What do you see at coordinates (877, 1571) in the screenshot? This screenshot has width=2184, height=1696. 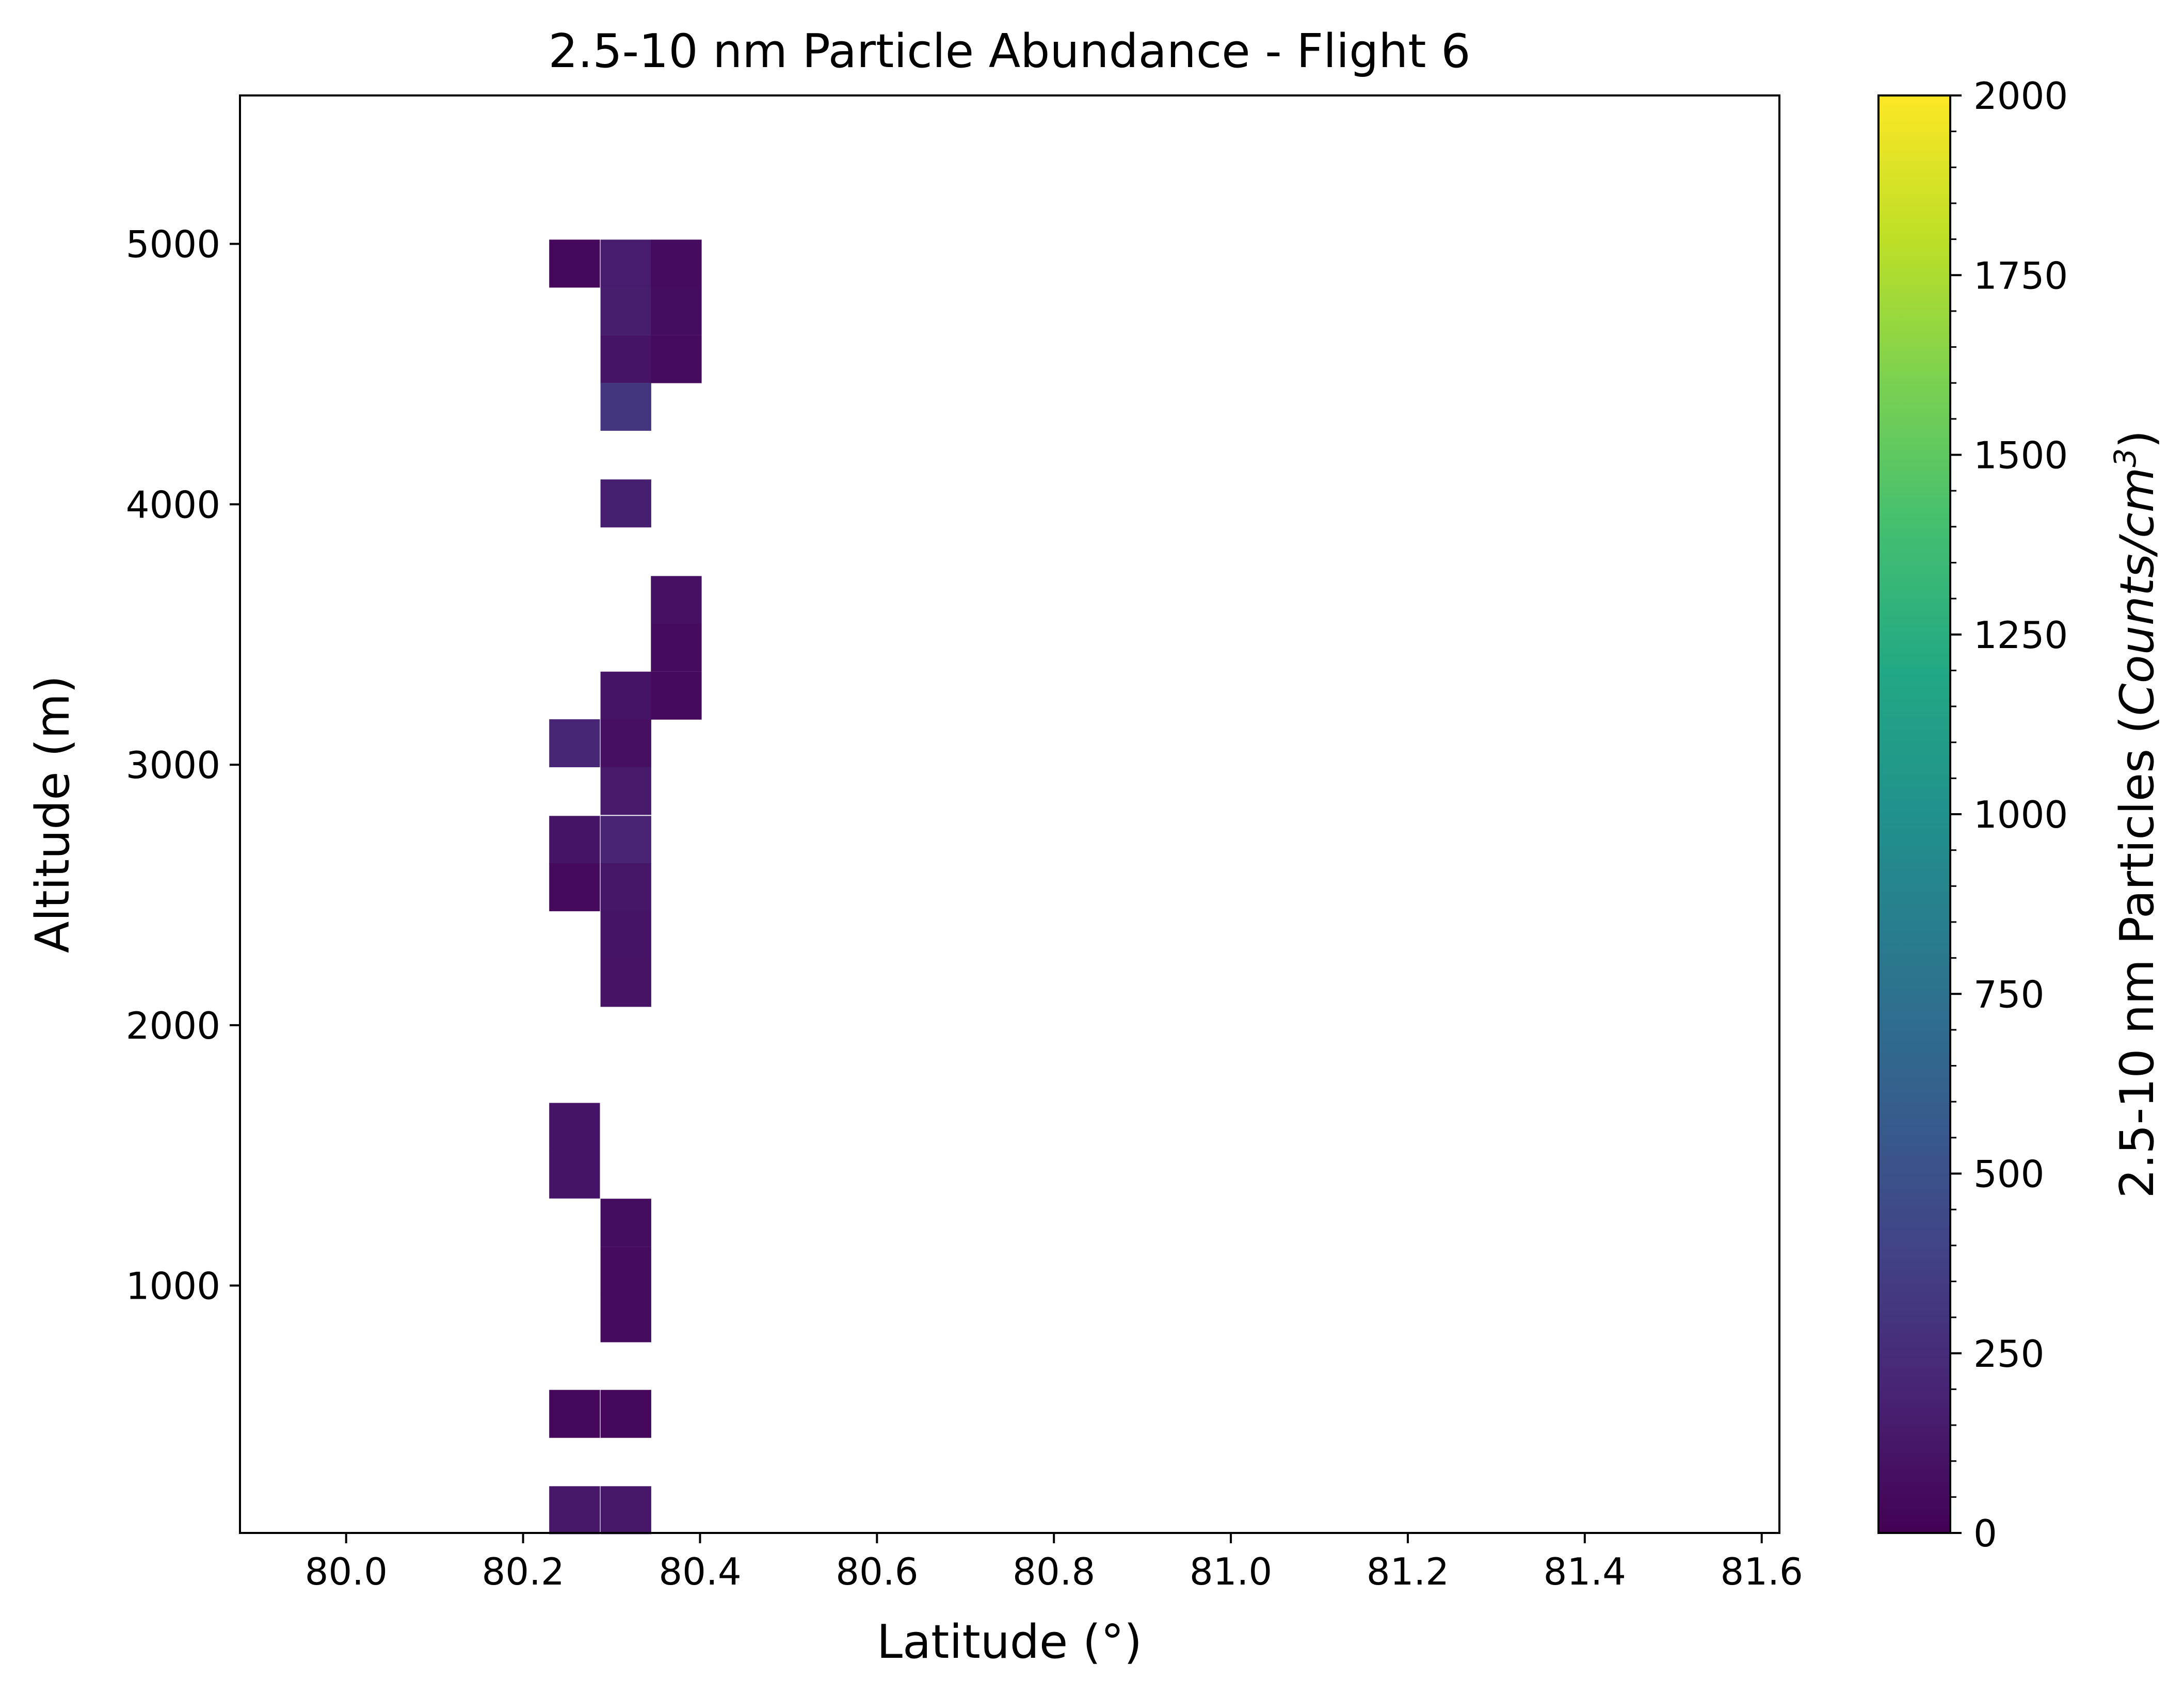 I see `x-tick-label: 80.6` at bounding box center [877, 1571].